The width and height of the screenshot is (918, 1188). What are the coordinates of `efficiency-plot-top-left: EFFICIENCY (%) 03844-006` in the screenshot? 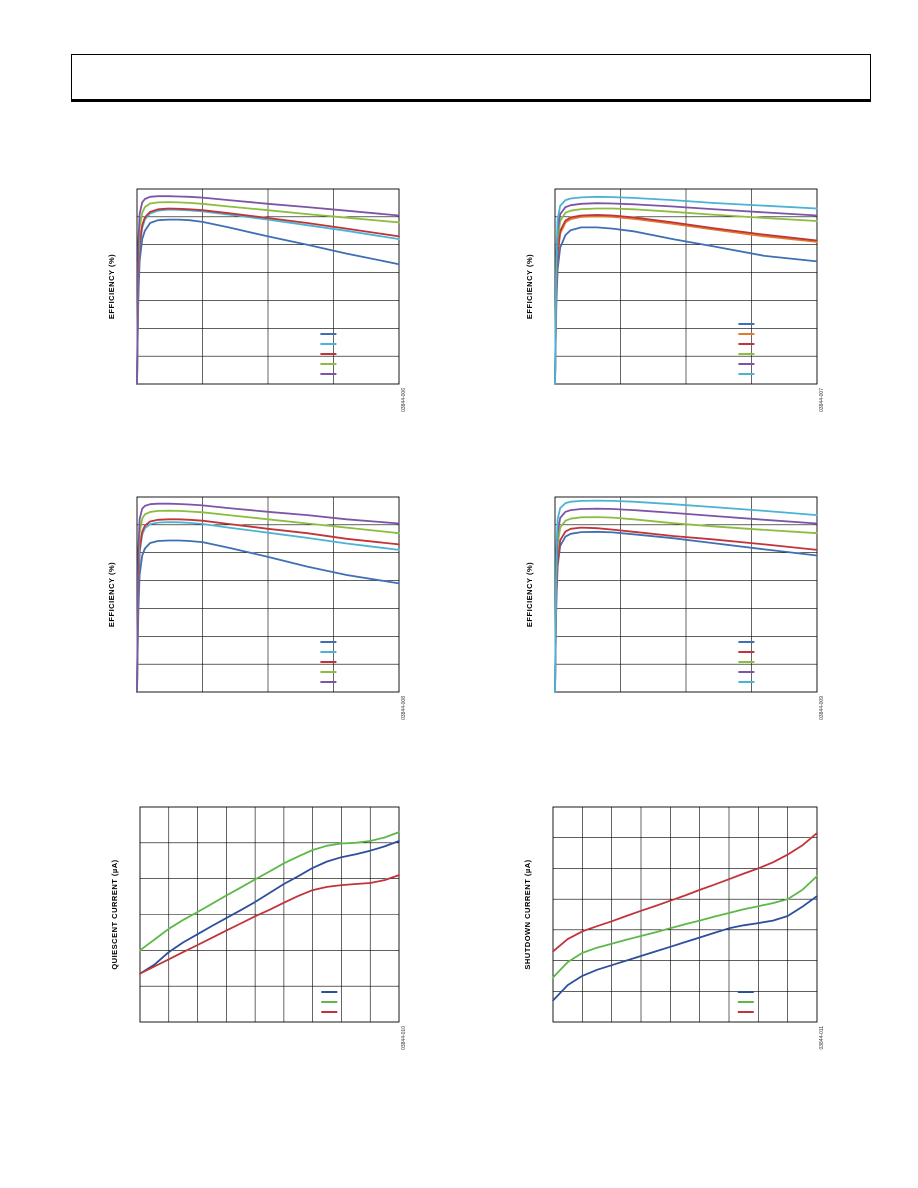 It's located at (255, 295).